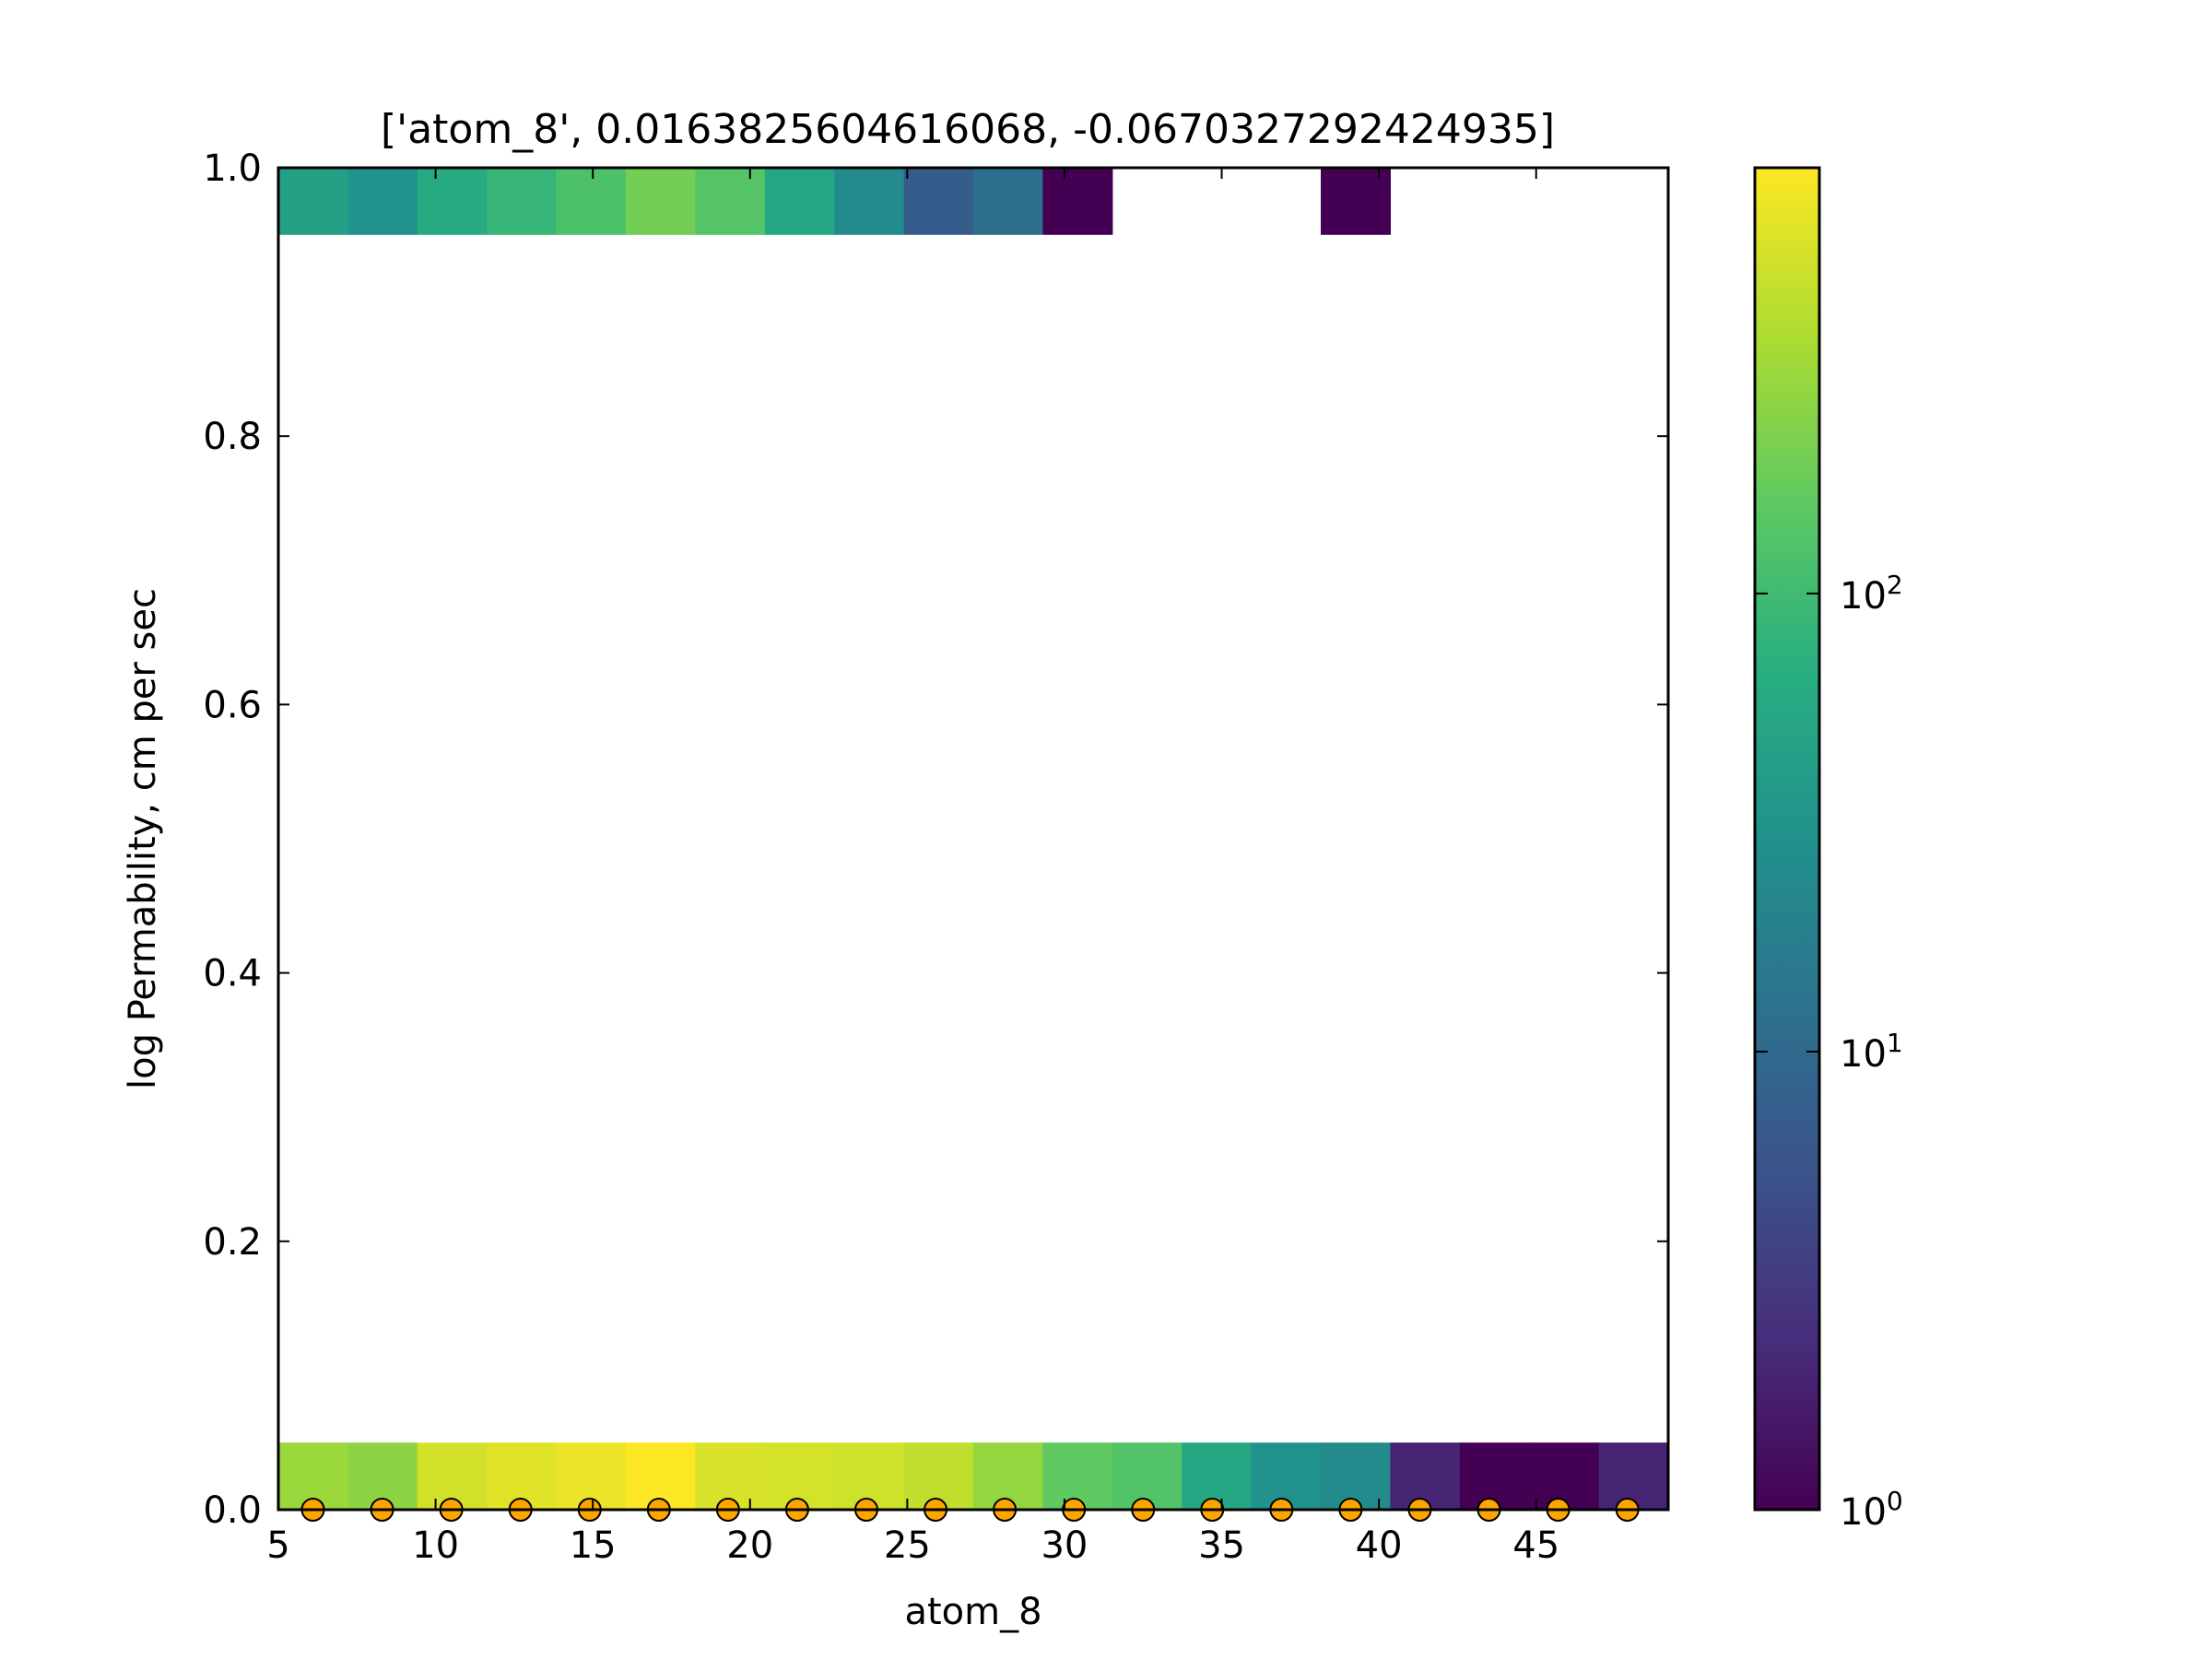 This screenshot has height=1659, width=2212. I want to click on x-tick-label: 15, so click(593, 1545).